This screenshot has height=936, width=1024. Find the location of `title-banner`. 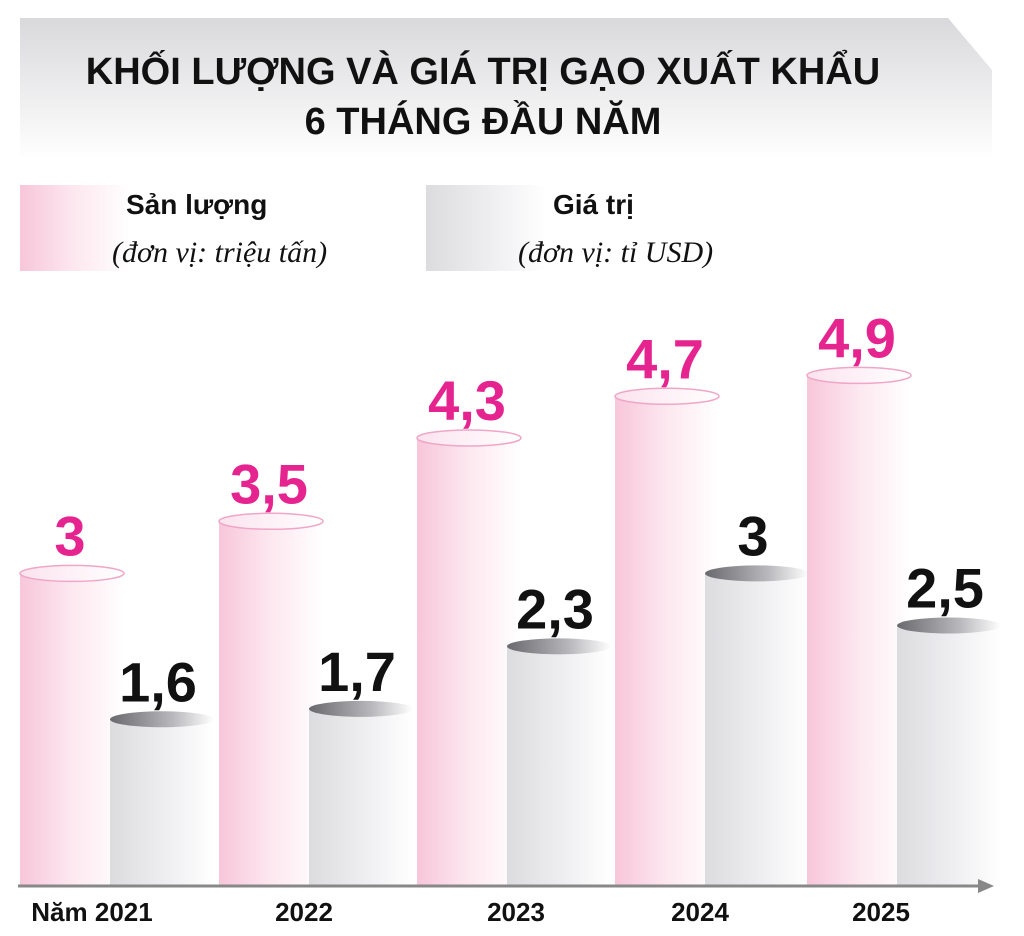

title-banner is located at coordinates (506, 89).